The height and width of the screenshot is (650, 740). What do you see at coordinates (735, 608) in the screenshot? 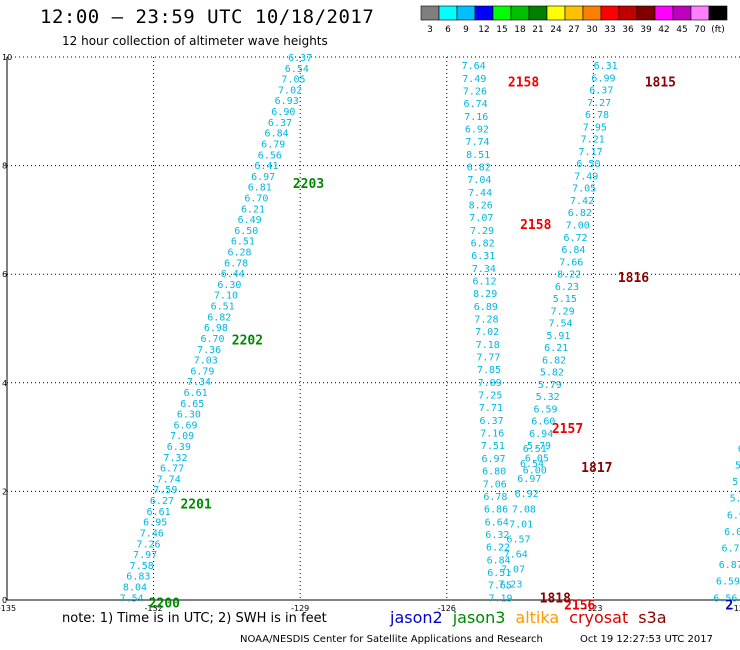
I see `x-tick-label: -120` at bounding box center [735, 608].